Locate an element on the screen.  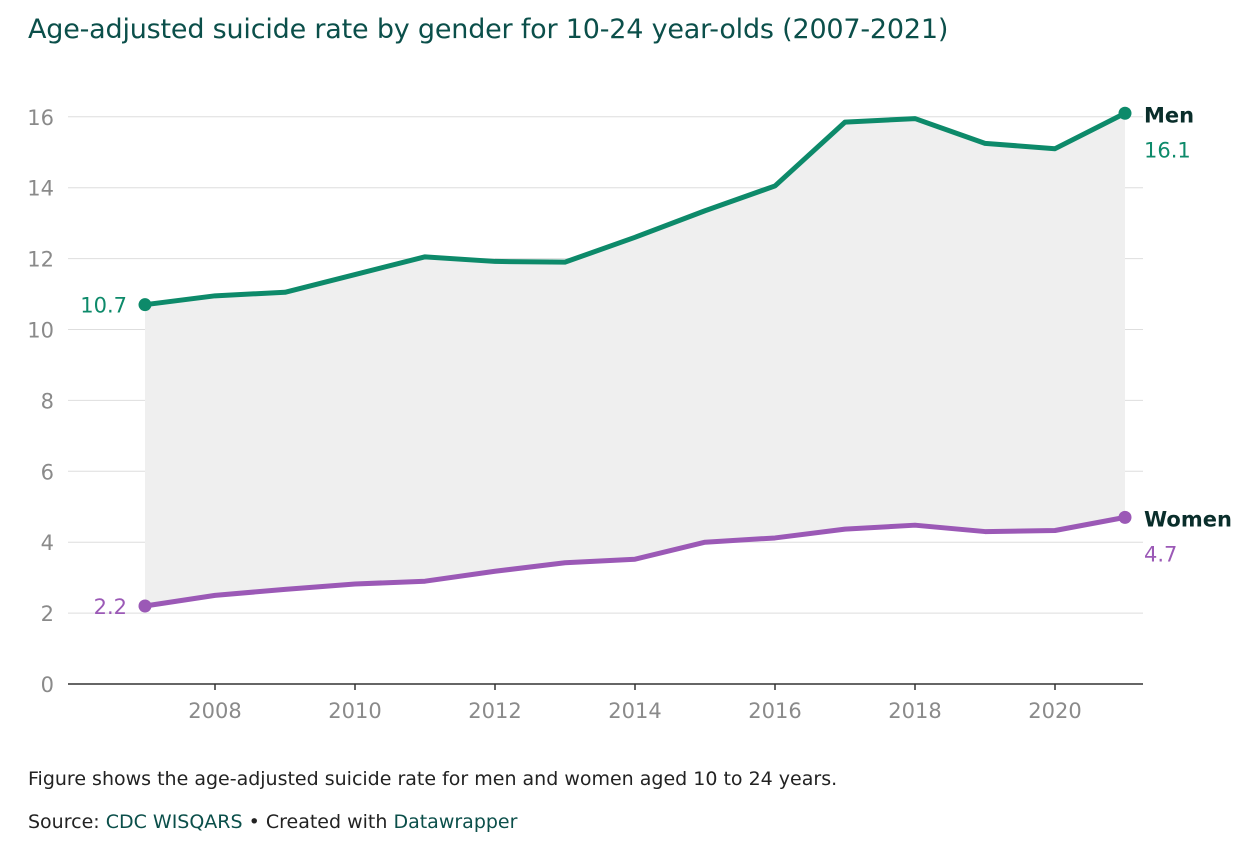
men-end-value: 16.1 is located at coordinates (1167, 150).